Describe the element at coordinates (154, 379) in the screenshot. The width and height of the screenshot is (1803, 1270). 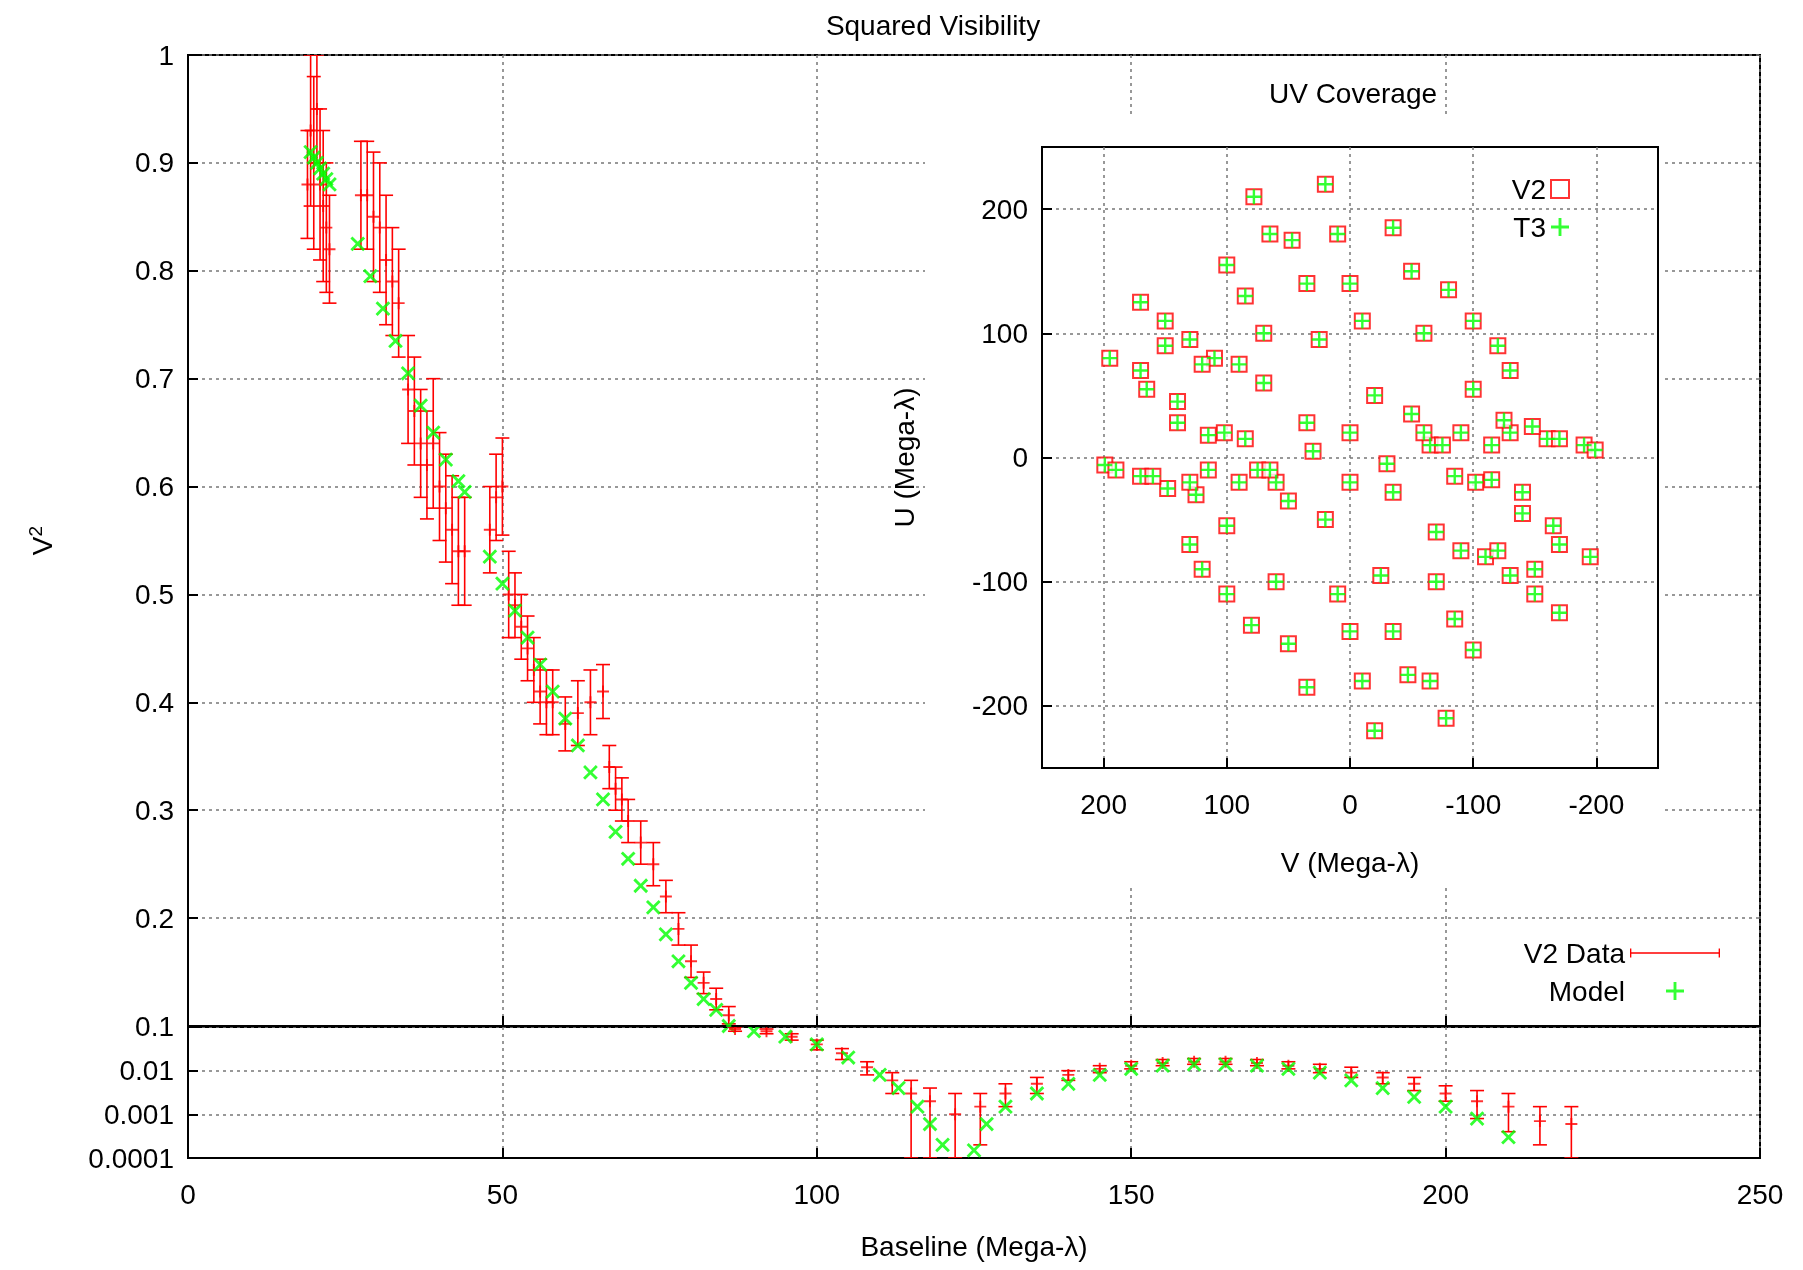
I see `y-tick-label: 0.7` at that location.